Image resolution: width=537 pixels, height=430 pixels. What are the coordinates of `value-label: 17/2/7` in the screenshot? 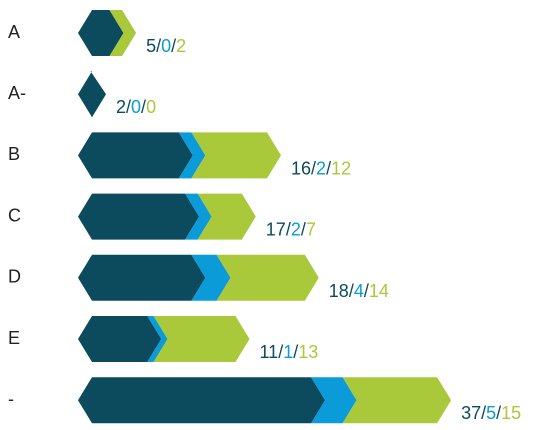 It's located at (291, 229).